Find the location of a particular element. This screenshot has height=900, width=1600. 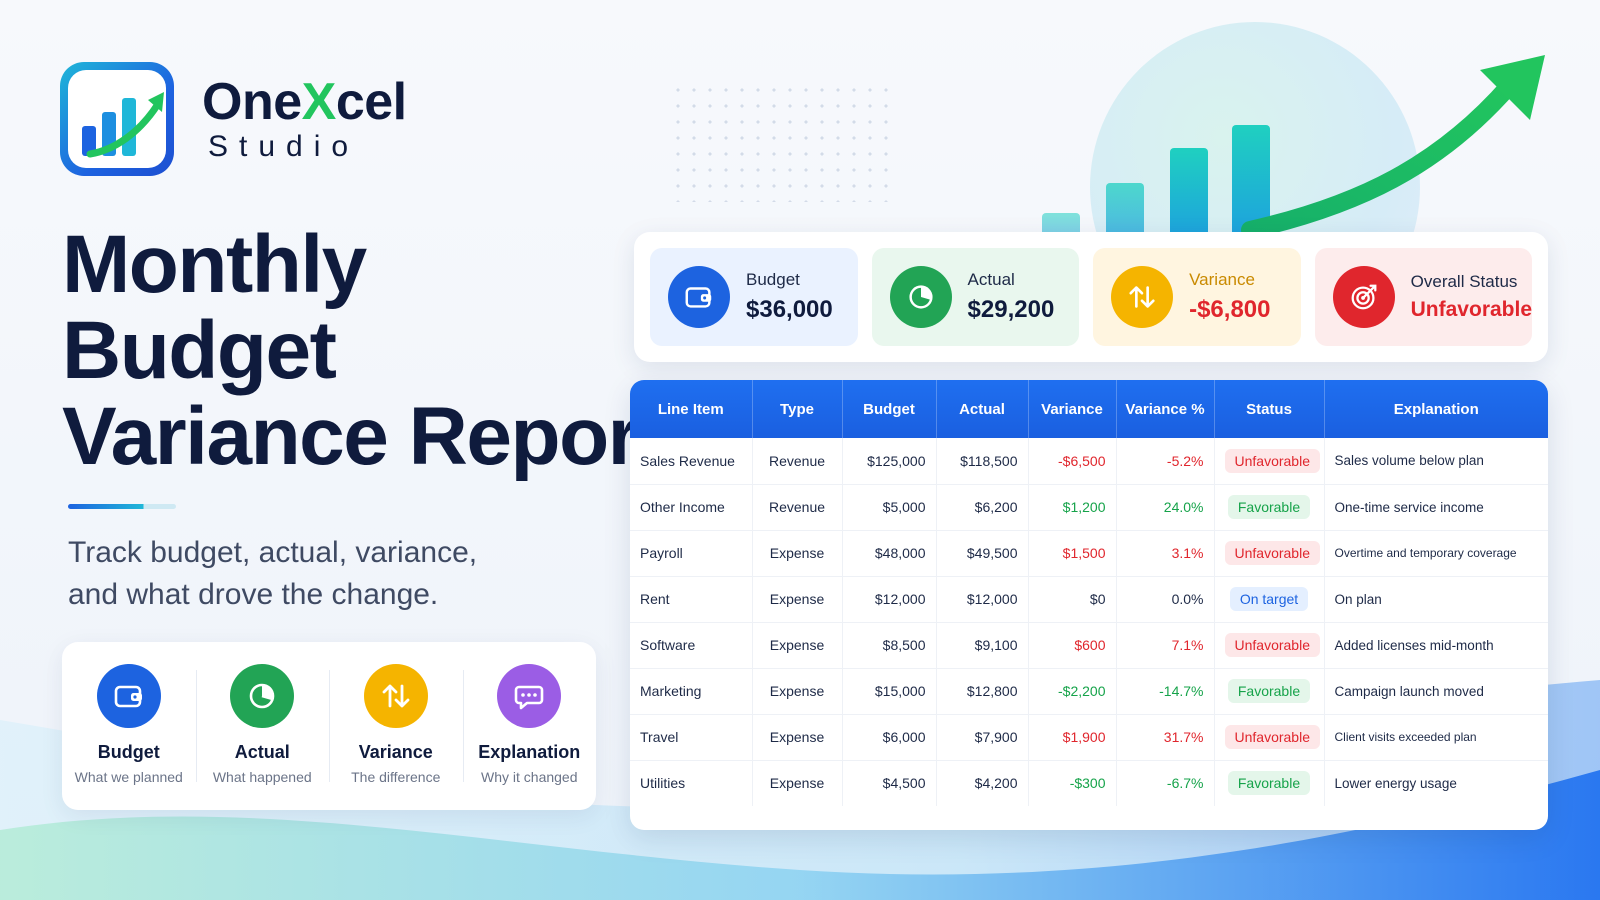

cell-explanation: Client visits exceeded plan is located at coordinates (1436, 737).